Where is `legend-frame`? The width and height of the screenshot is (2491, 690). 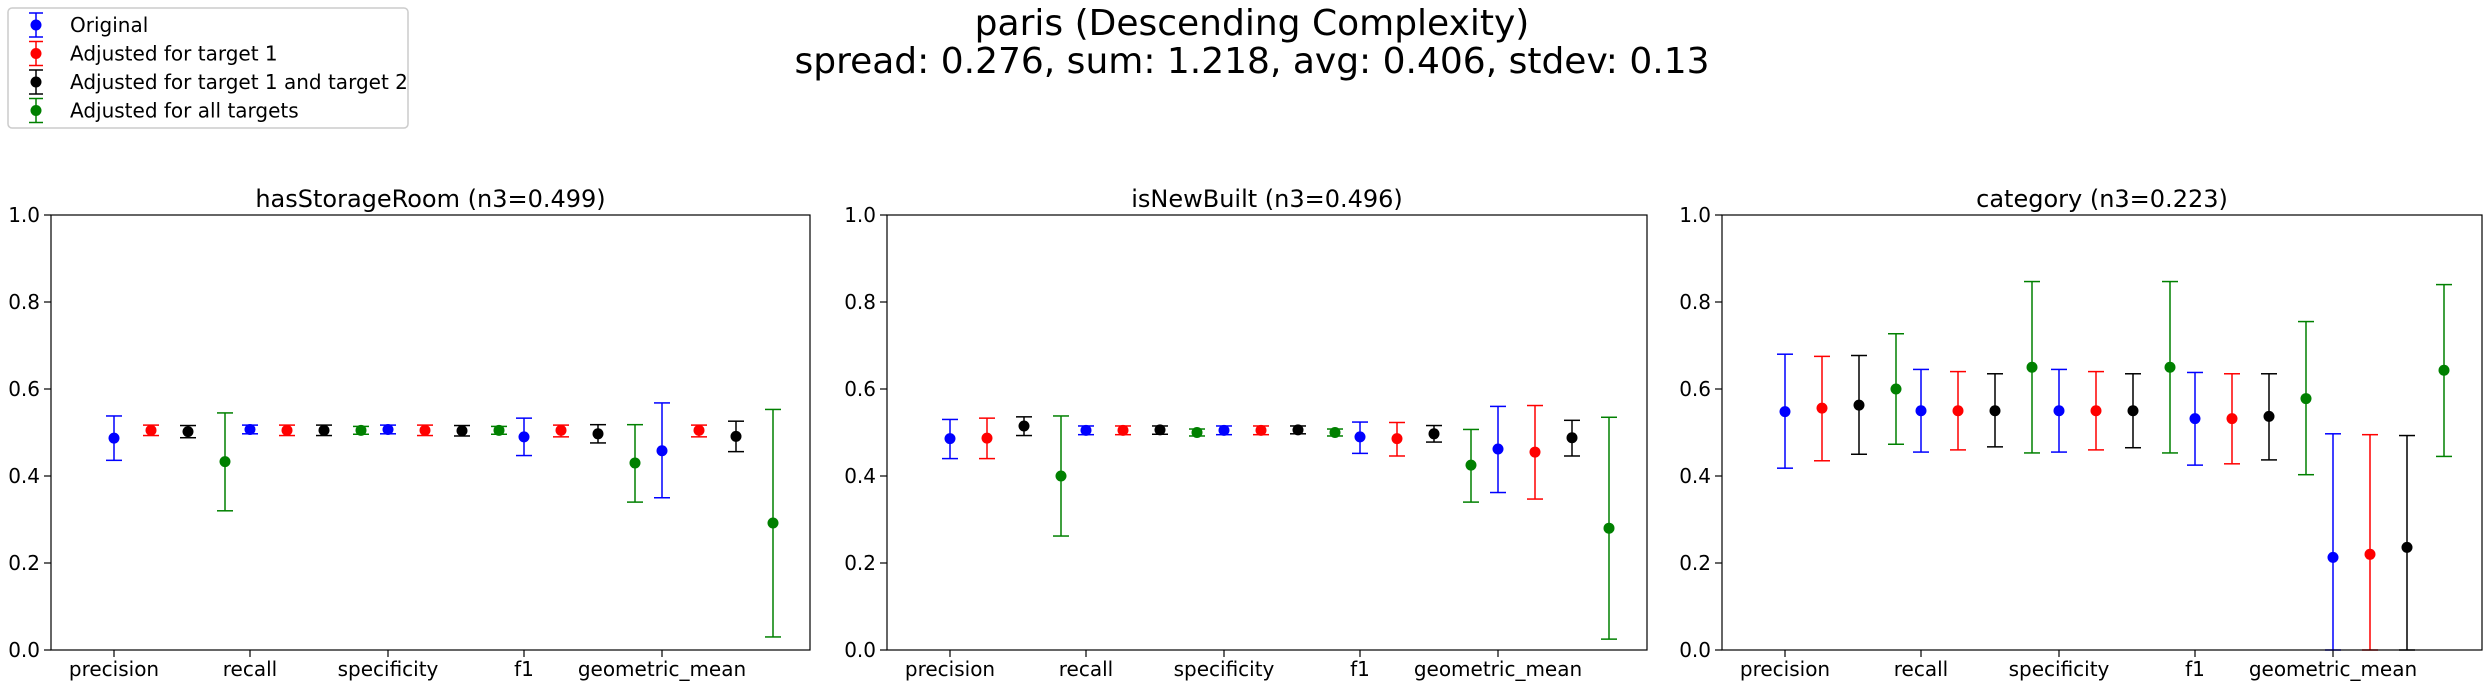 legend-frame is located at coordinates (208, 68).